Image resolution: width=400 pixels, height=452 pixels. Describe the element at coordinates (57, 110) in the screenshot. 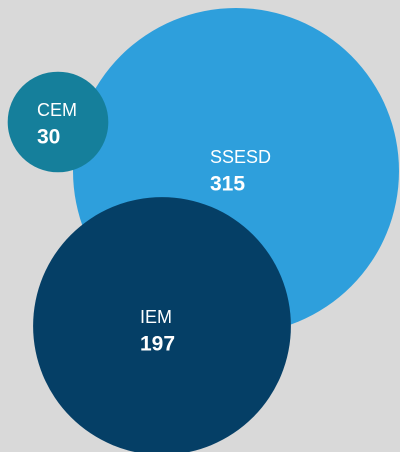

I see `bubble-name: CEM` at that location.